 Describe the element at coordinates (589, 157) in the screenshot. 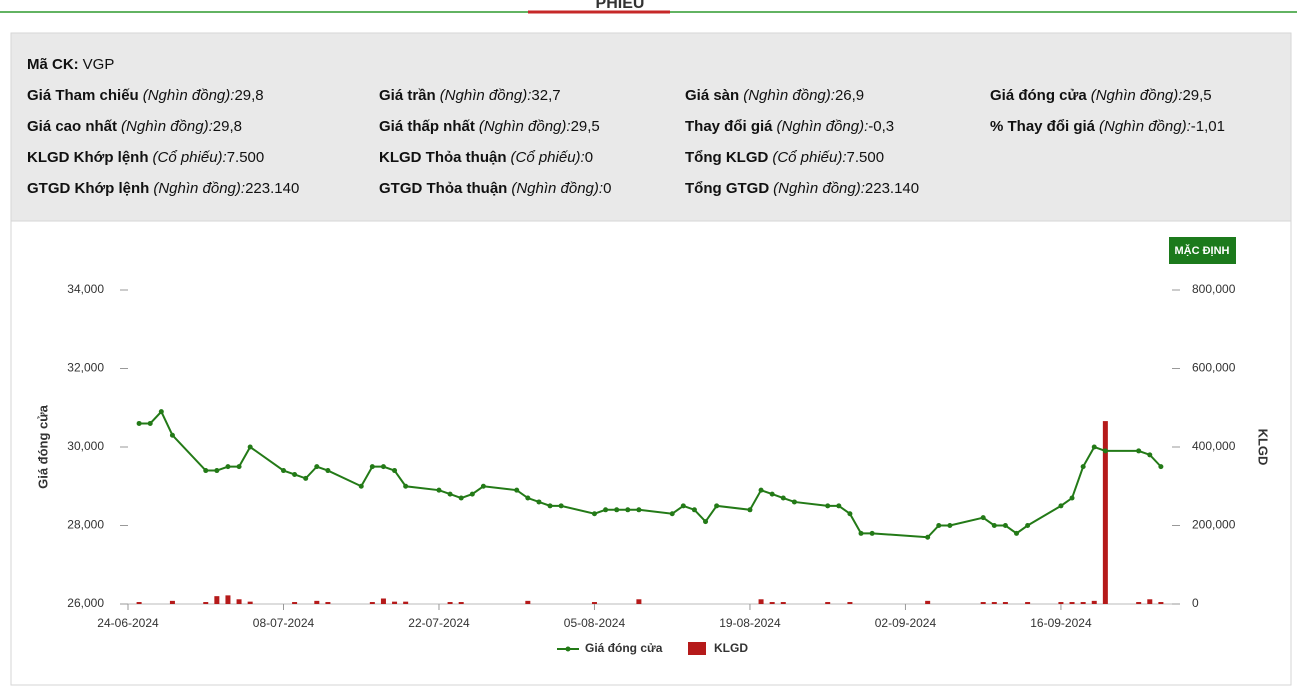

I see `field-value: 0` at that location.